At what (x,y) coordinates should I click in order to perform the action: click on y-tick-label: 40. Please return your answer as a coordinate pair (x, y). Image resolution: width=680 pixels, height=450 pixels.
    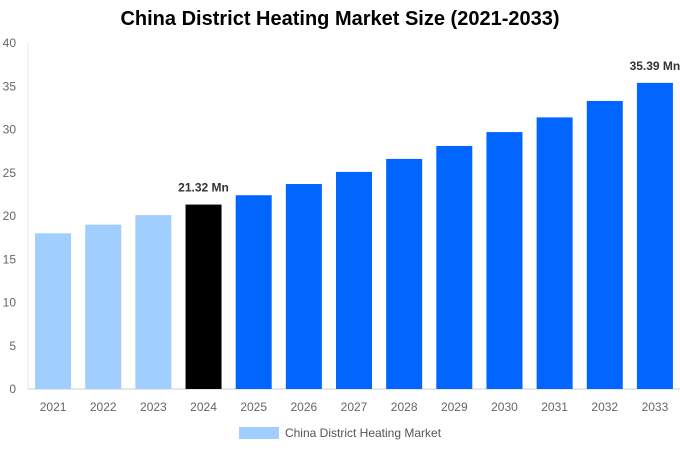
    Looking at the image, I should click on (10, 43).